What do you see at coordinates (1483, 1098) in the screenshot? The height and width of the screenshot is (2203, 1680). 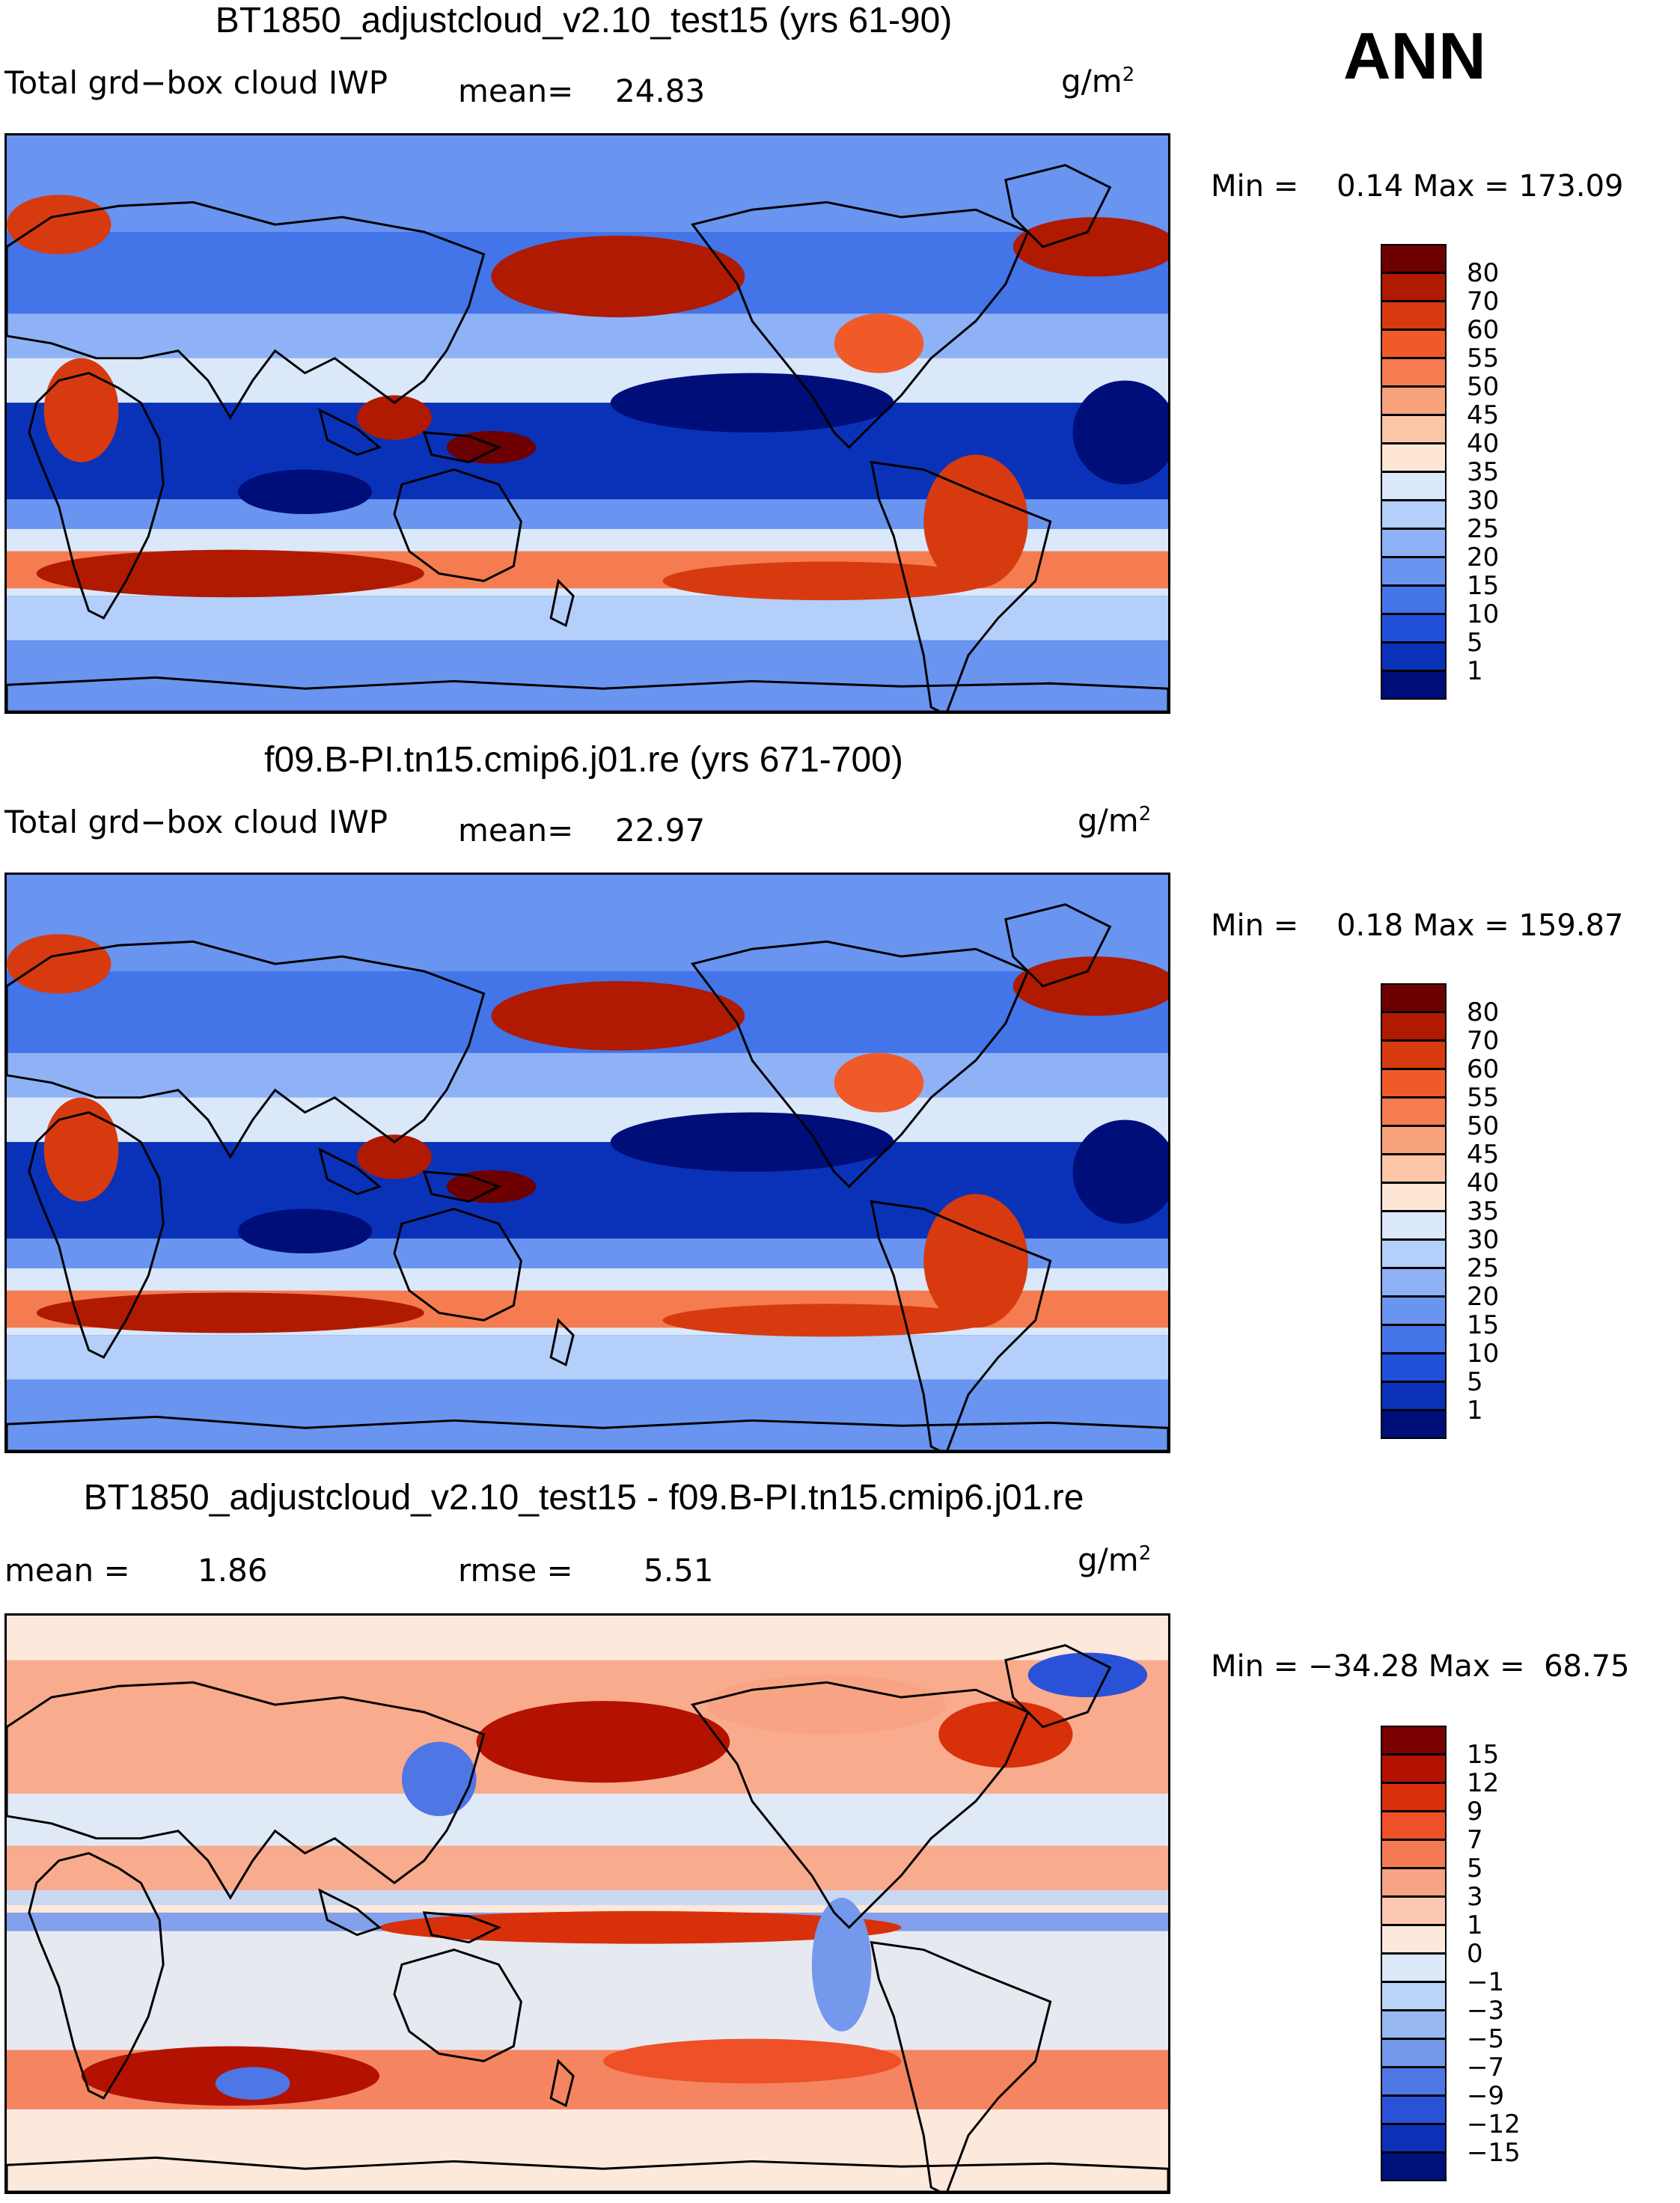 I see `colorbar-label: 55` at bounding box center [1483, 1098].